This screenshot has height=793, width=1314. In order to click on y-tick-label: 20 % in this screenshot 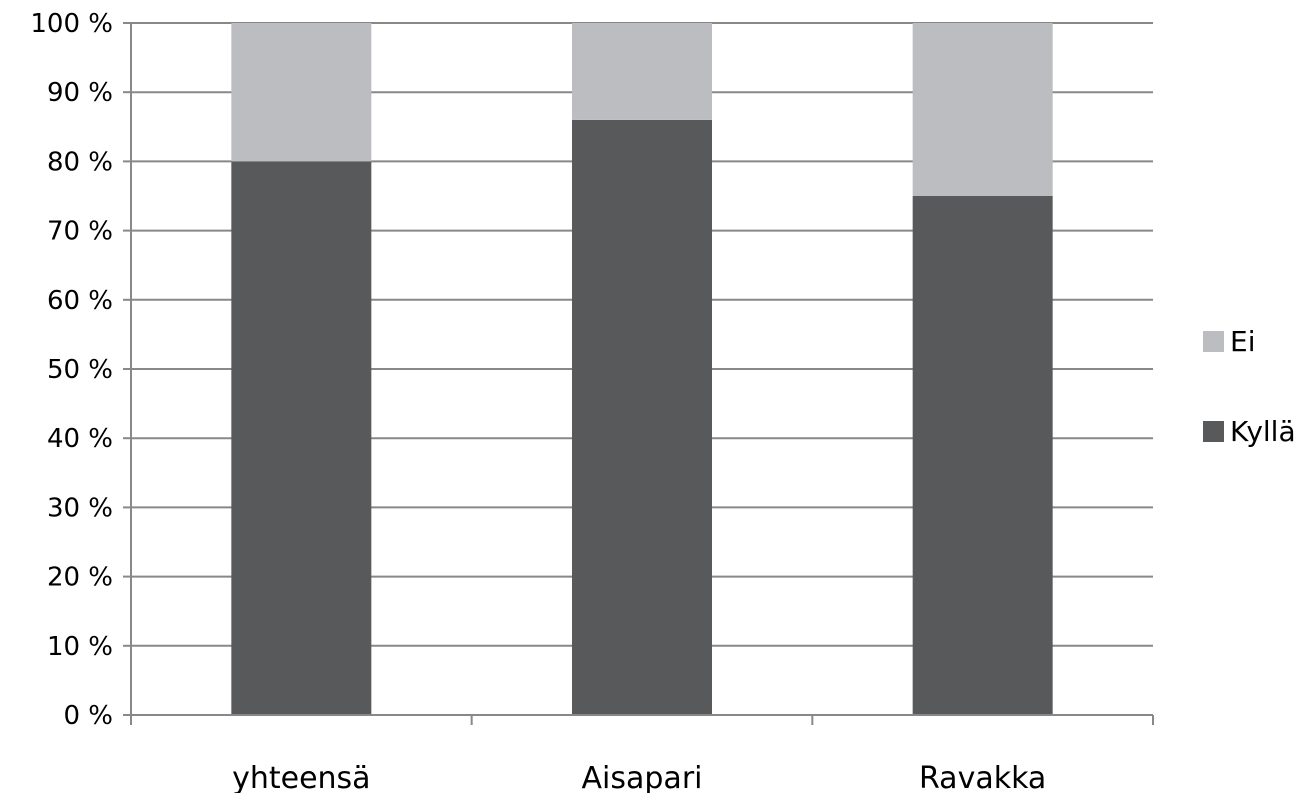, I will do `click(80, 578)`.